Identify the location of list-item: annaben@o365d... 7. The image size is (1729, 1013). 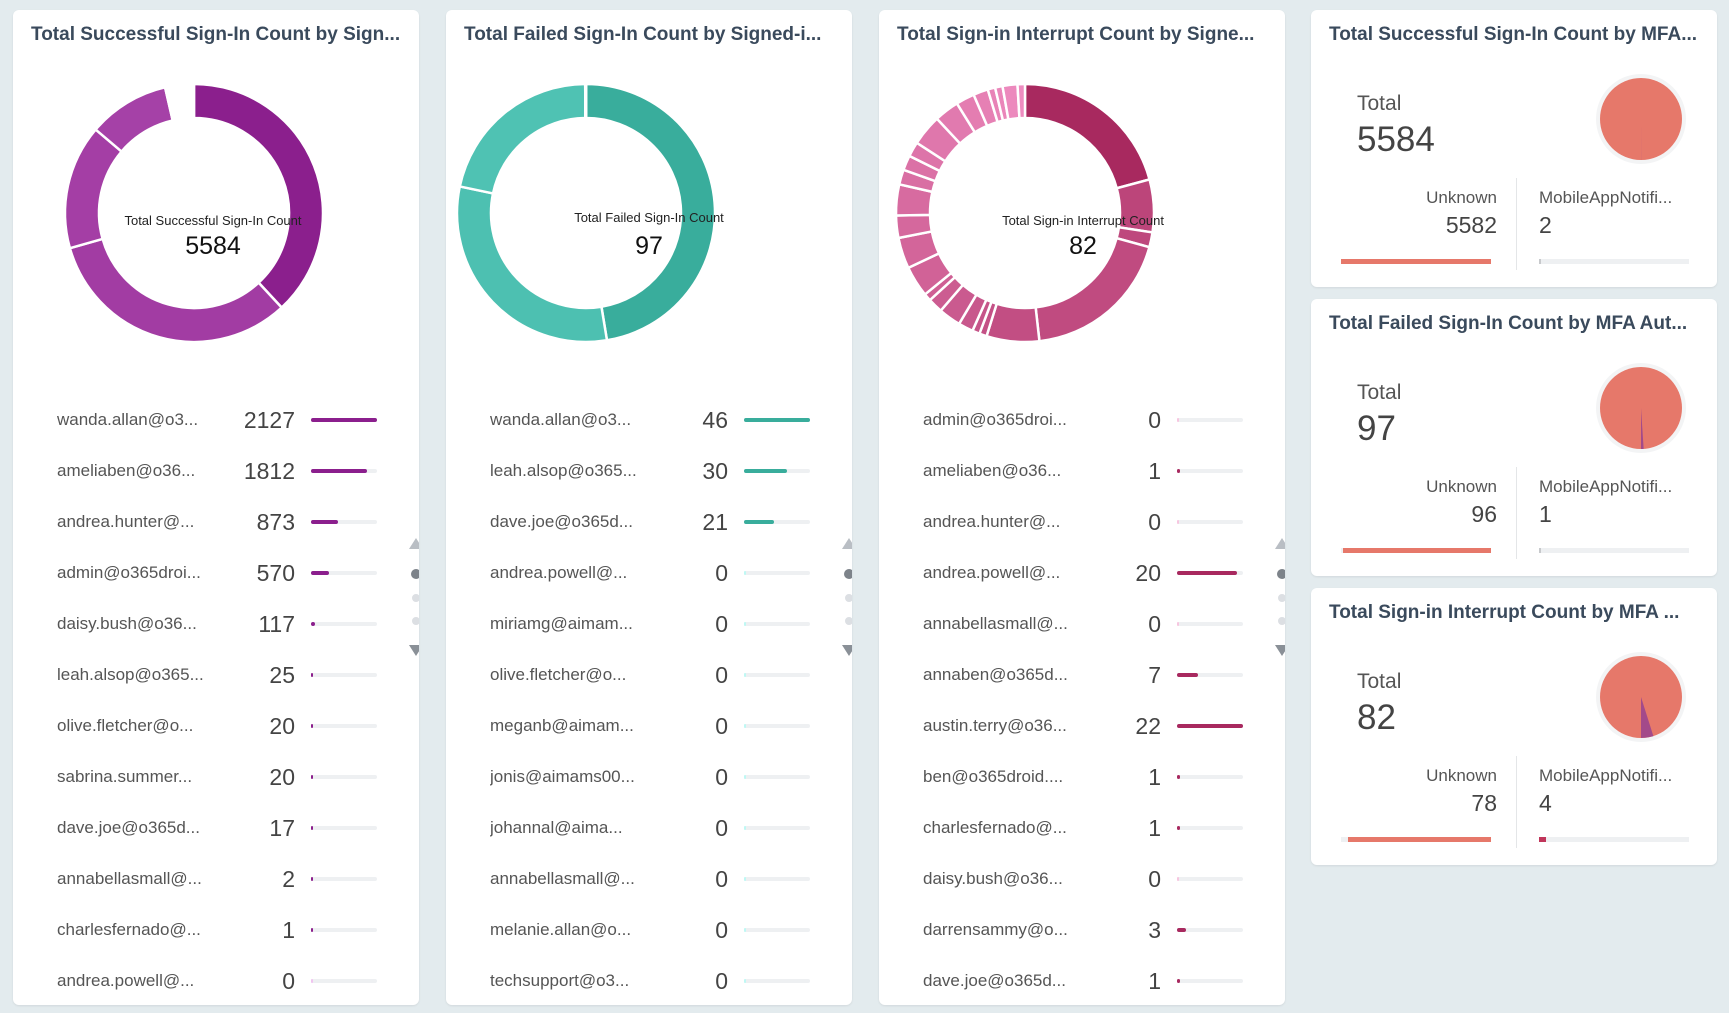
(1082, 676).